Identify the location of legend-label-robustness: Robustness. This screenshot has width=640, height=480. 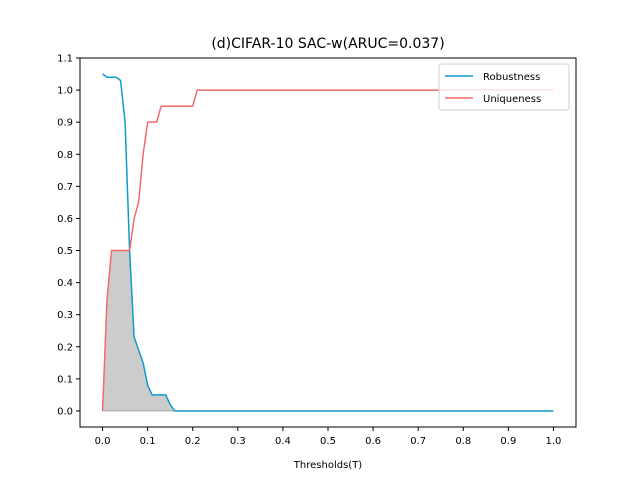
(511, 77).